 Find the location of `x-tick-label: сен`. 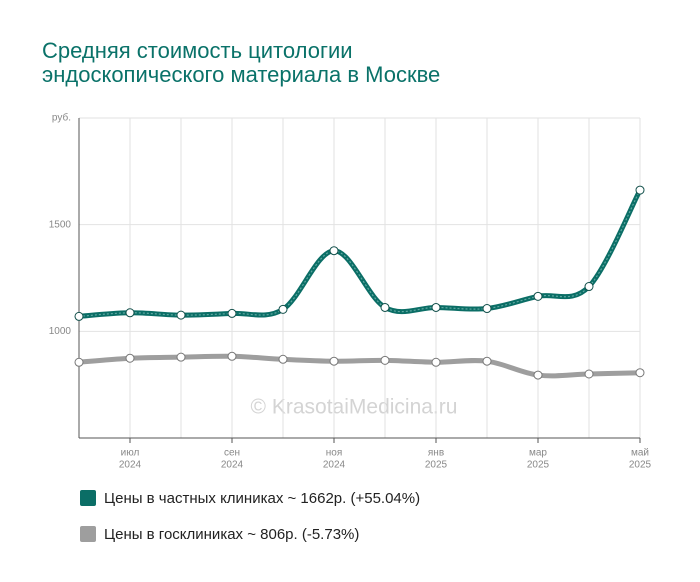

x-tick-label: сен is located at coordinates (232, 453).